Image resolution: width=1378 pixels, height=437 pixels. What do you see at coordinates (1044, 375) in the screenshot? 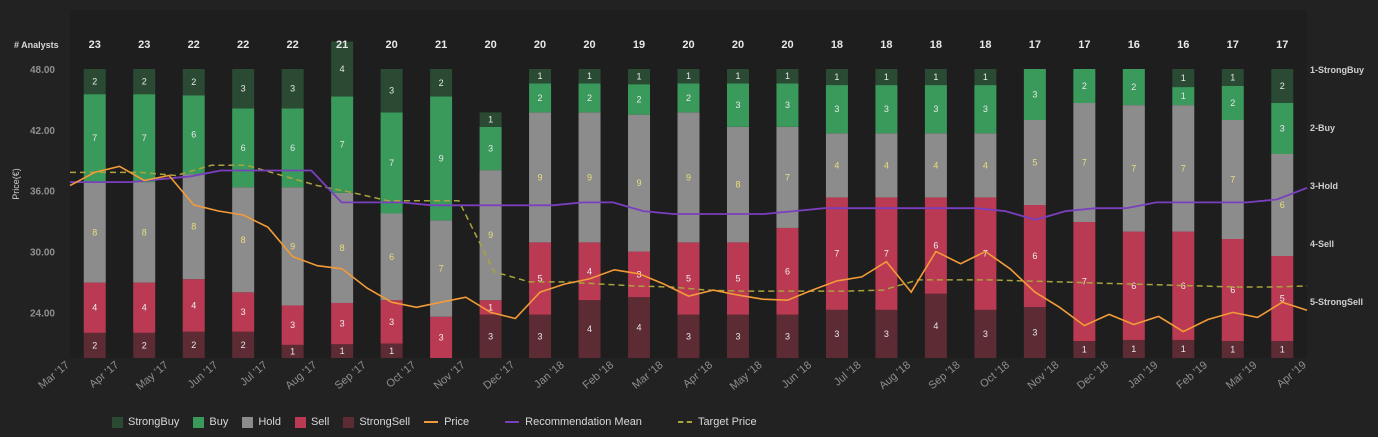
I see `x-tick-label: Nov '18` at bounding box center [1044, 375].